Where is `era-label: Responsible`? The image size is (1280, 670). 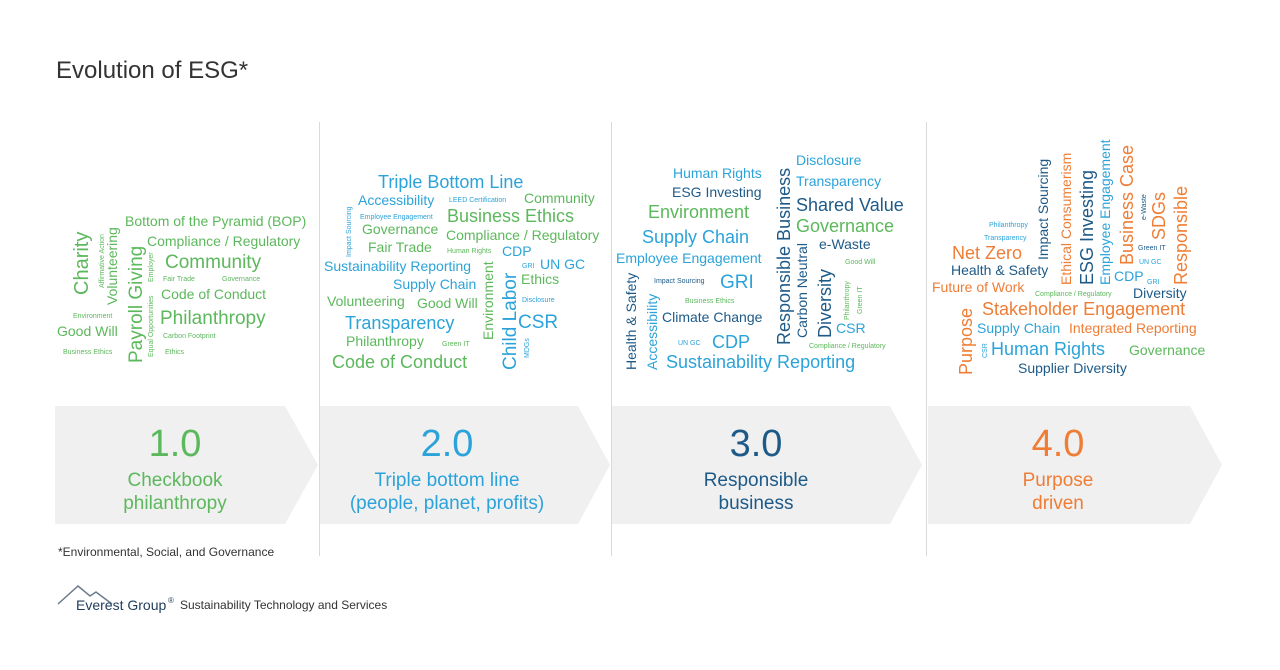 era-label: Responsible is located at coordinates (756, 480).